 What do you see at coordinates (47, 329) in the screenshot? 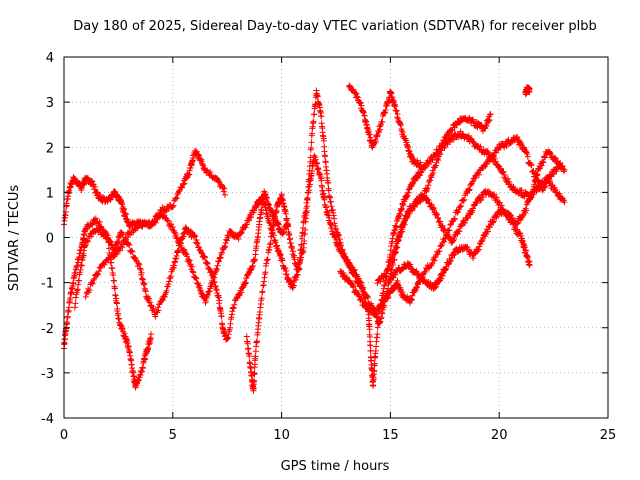
I see `y-tick-label: -2` at bounding box center [47, 329].